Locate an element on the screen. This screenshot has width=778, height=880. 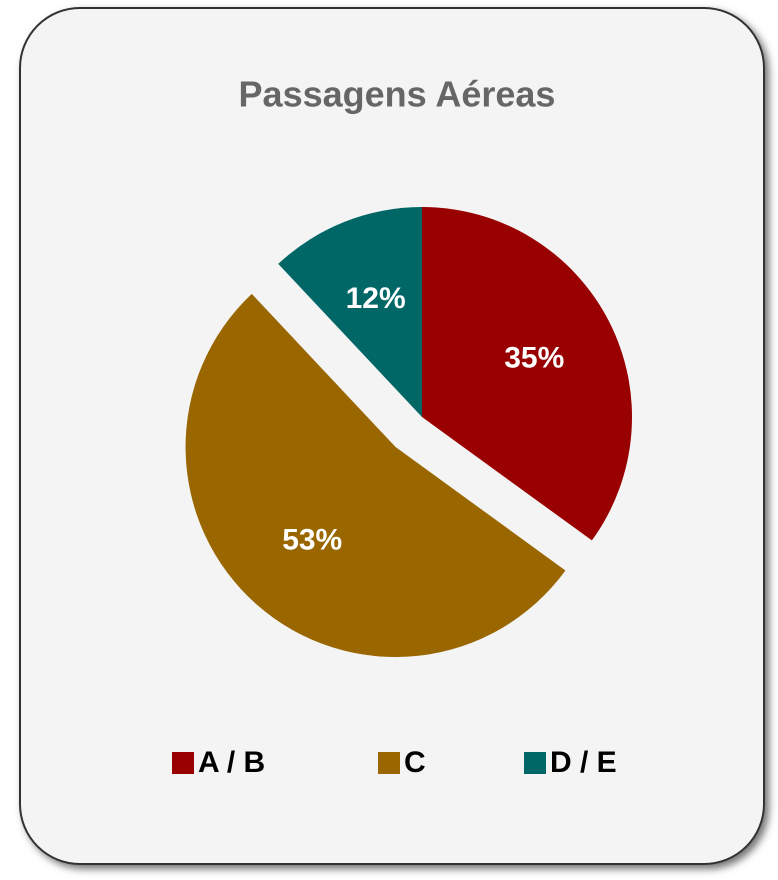
slice-label: 35% is located at coordinates (534, 358).